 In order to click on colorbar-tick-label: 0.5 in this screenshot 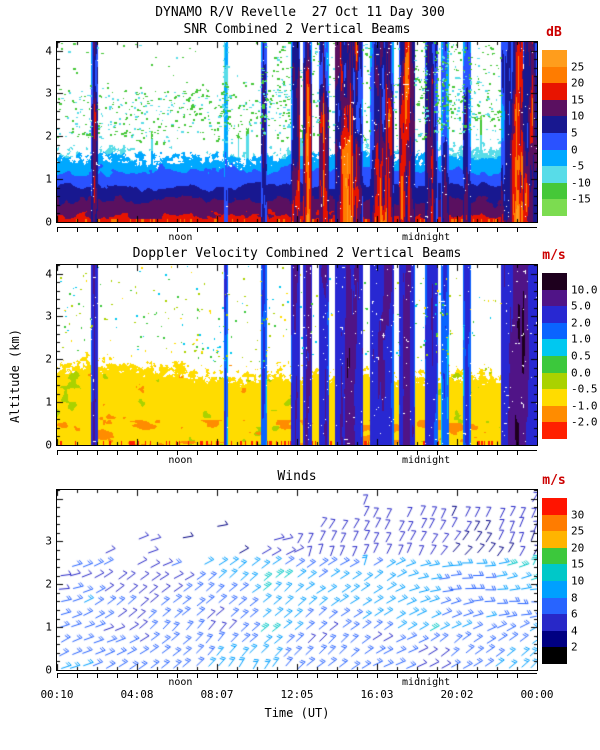, I will do `click(581, 356)`.